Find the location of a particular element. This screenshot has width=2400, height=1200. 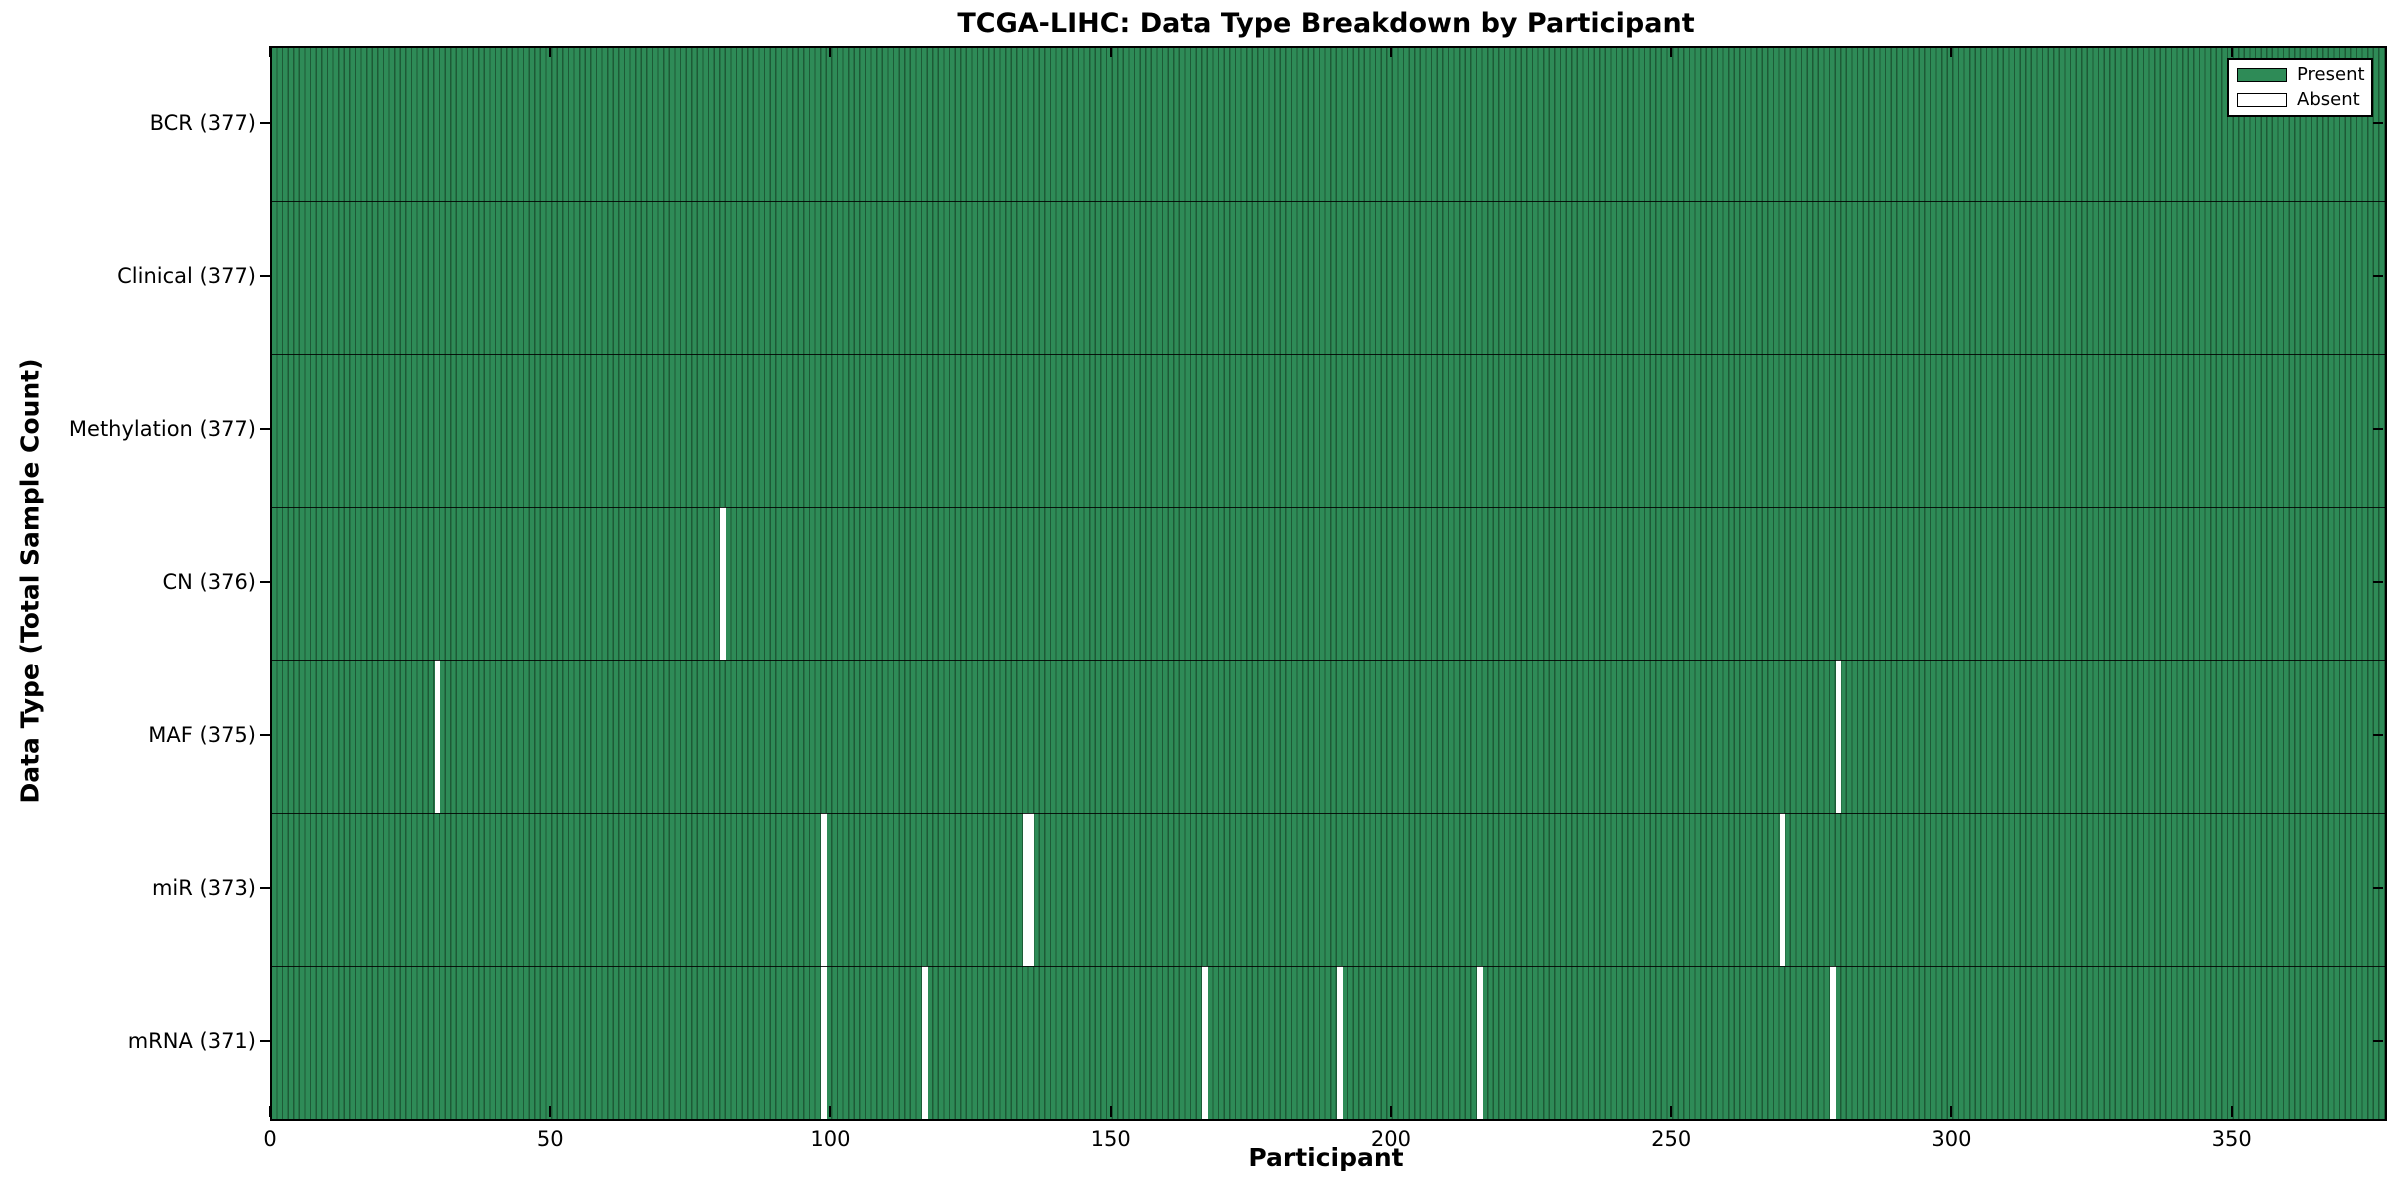

legend-item-absent: Absent is located at coordinates (2300, 100).